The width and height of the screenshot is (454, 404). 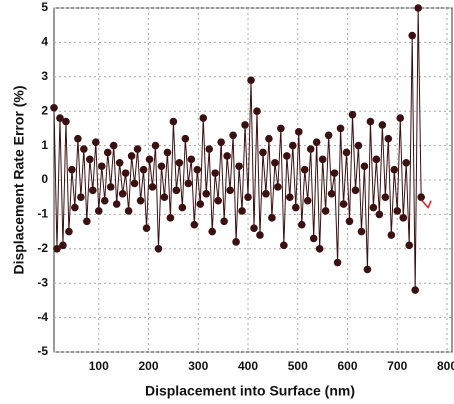 What do you see at coordinates (397, 366) in the screenshot?
I see `x-tick-label: 700` at bounding box center [397, 366].